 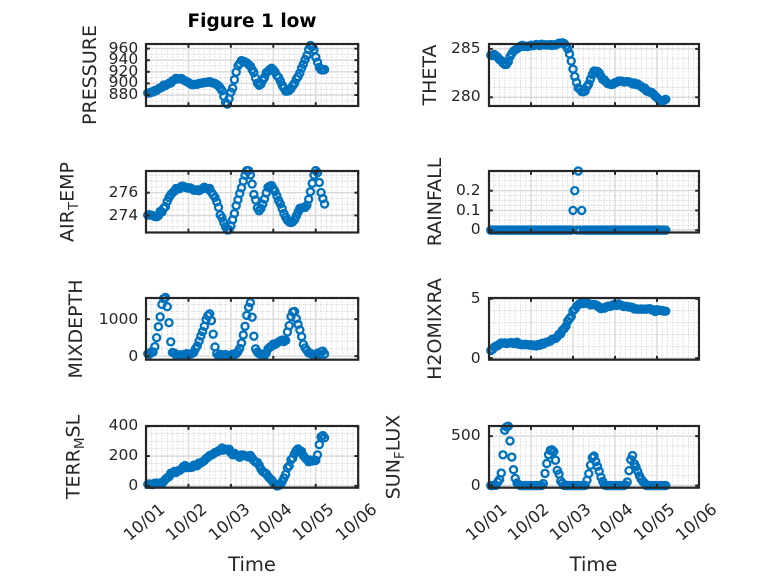 I want to click on y-tick-label-air_temp: 276, so click(x=123, y=191).